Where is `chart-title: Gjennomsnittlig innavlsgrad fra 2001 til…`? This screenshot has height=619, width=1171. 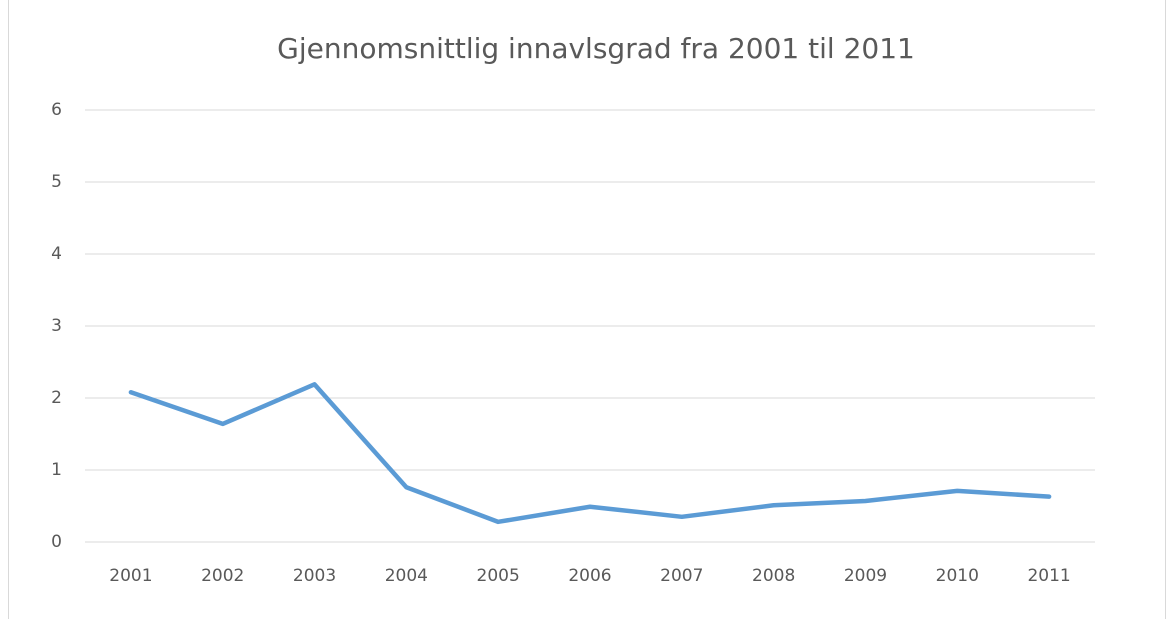
chart-title: Gjennomsnittlig innavlsgrad fra 2001 til… is located at coordinates (596, 48).